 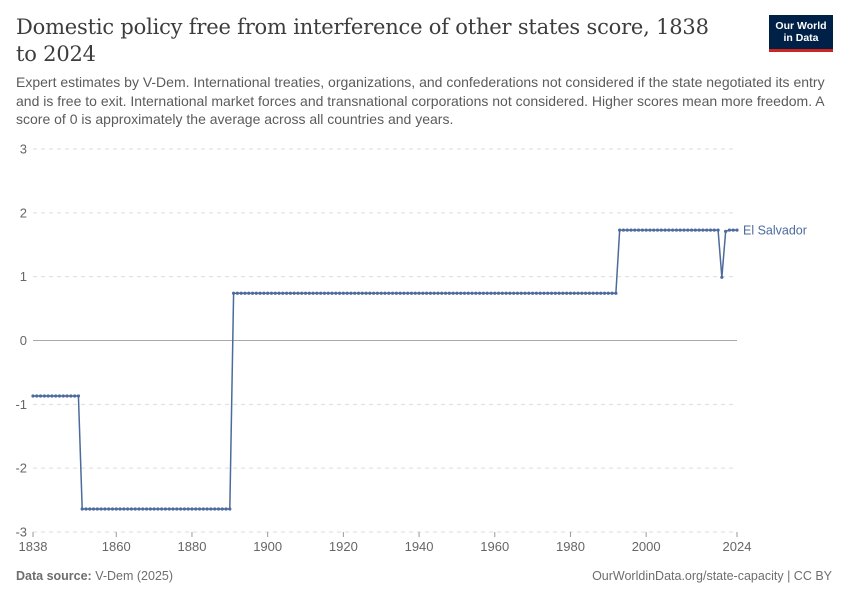 I want to click on owid-logo: Our World in Data, so click(x=801, y=33).